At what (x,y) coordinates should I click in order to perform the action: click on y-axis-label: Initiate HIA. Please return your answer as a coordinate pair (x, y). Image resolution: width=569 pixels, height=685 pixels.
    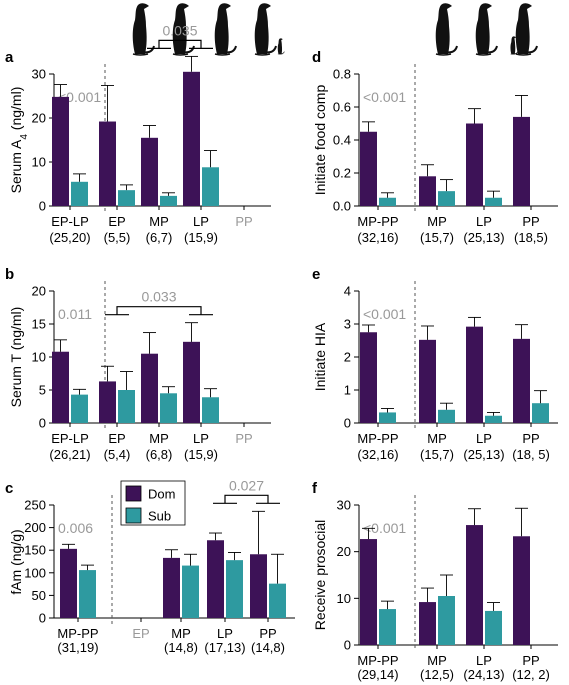
    Looking at the image, I should click on (320, 356).